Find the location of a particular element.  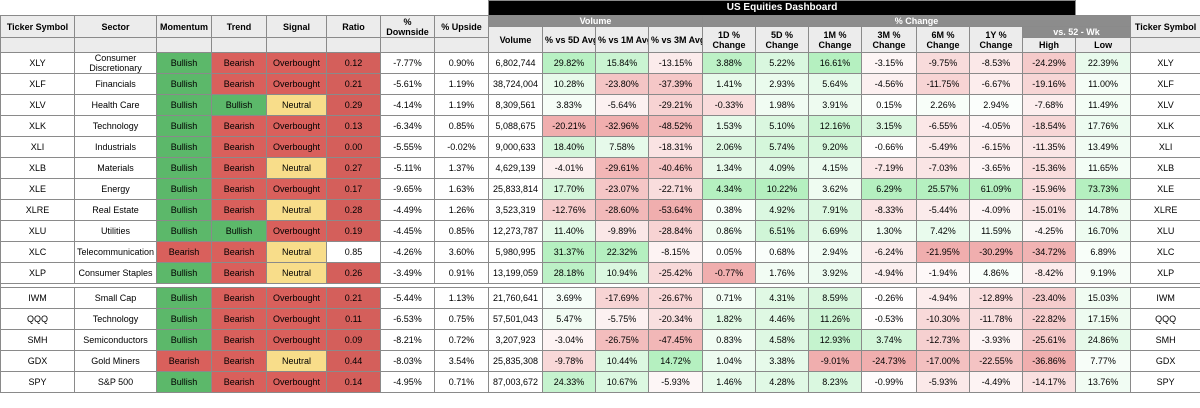

cell-upside: 1.37% is located at coordinates (461, 168).